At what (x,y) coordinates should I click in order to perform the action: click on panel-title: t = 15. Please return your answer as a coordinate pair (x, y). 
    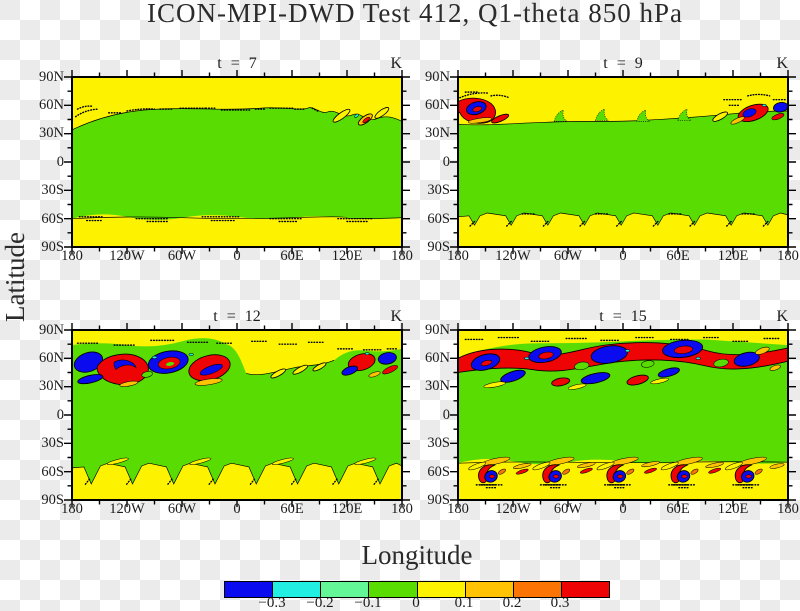
    Looking at the image, I should click on (623, 316).